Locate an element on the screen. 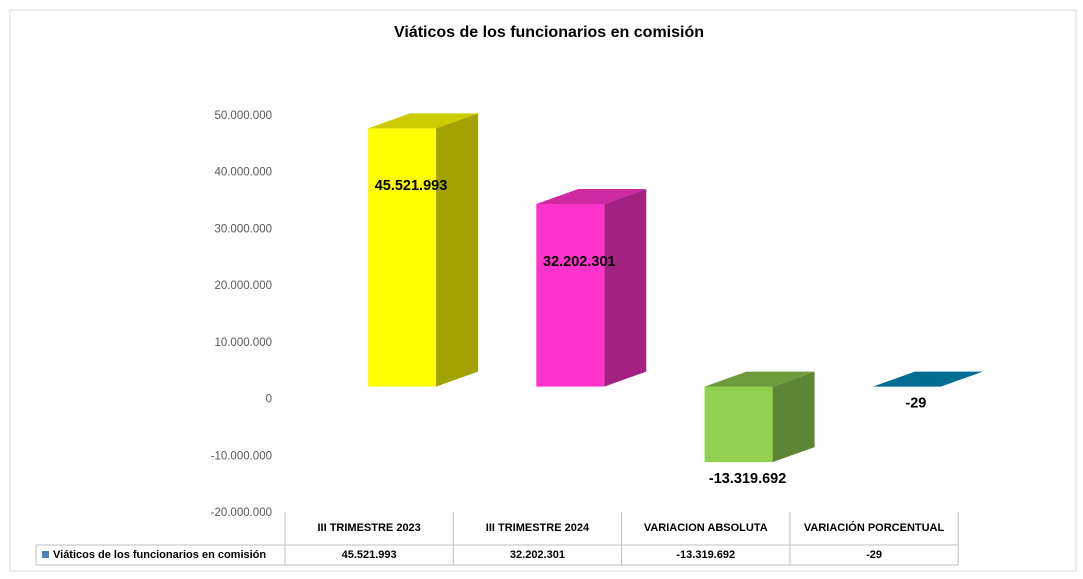  table-value: -13.319.692 is located at coordinates (706, 555).